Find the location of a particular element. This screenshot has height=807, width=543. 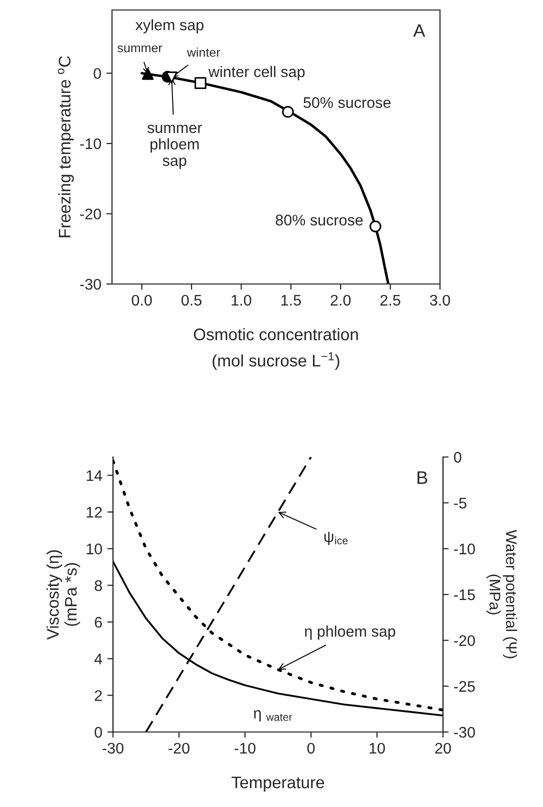

y-tick-label: 14 is located at coordinates (94, 475).